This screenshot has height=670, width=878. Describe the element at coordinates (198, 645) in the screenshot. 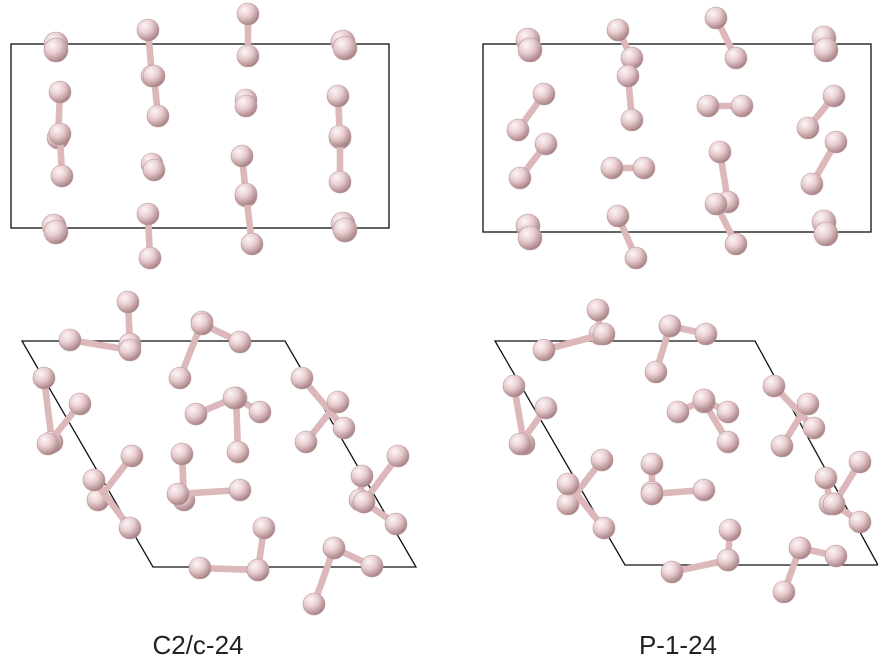

I see `structure-label-c2c: C2/c-24` at that location.